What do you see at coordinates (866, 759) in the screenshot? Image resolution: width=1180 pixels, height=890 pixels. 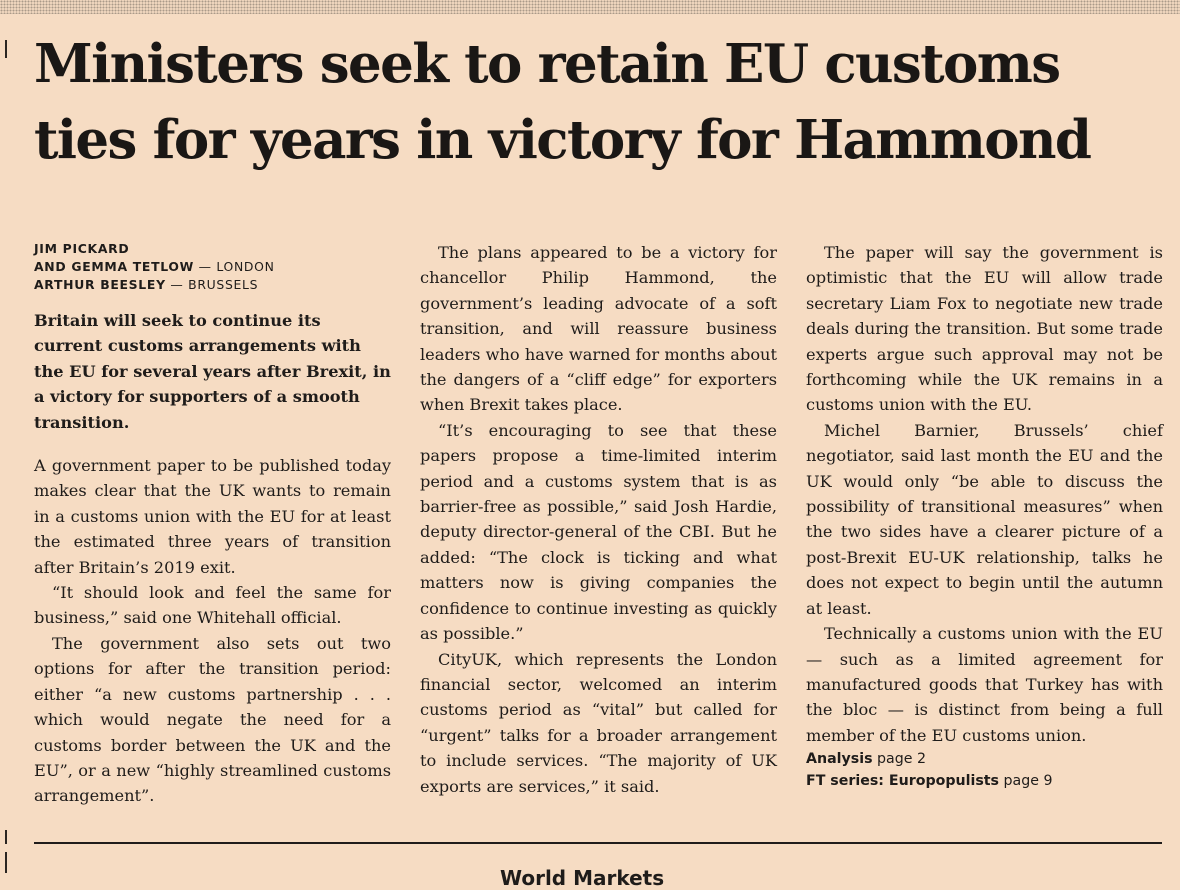 I see `analysis-reference: Analysis page 2` at bounding box center [866, 759].